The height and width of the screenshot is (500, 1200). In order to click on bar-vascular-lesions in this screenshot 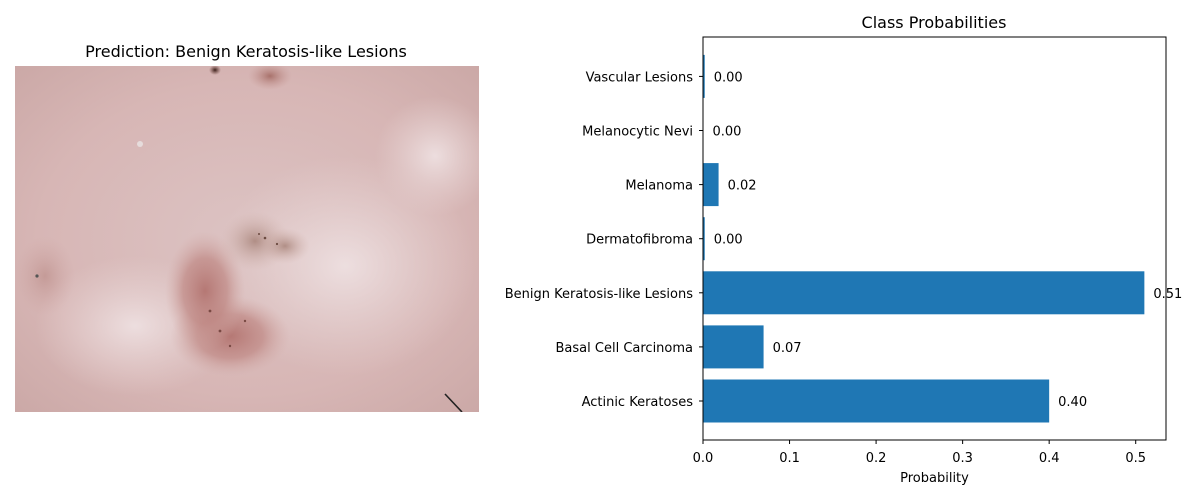, I will do `click(704, 76)`.